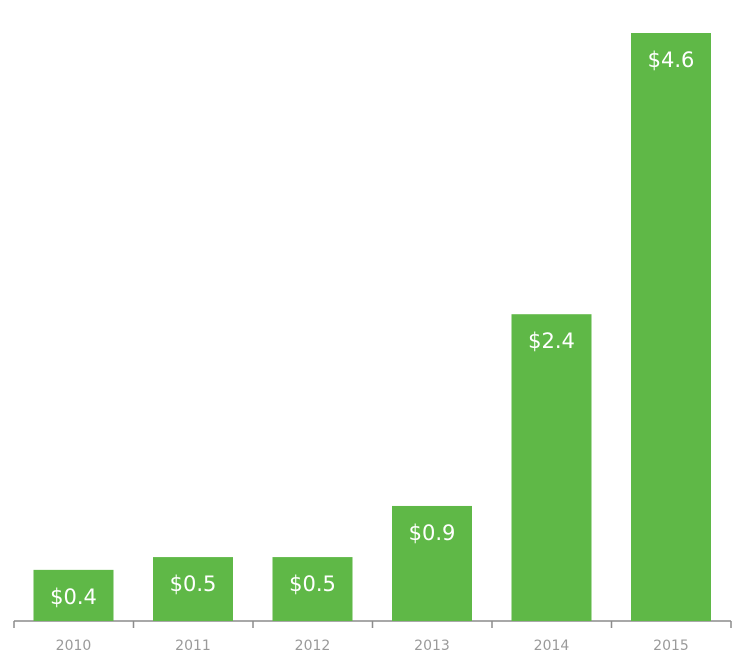 Image resolution: width=742 pixels, height=660 pixels. I want to click on data-label-2014: $2.4, so click(551, 341).